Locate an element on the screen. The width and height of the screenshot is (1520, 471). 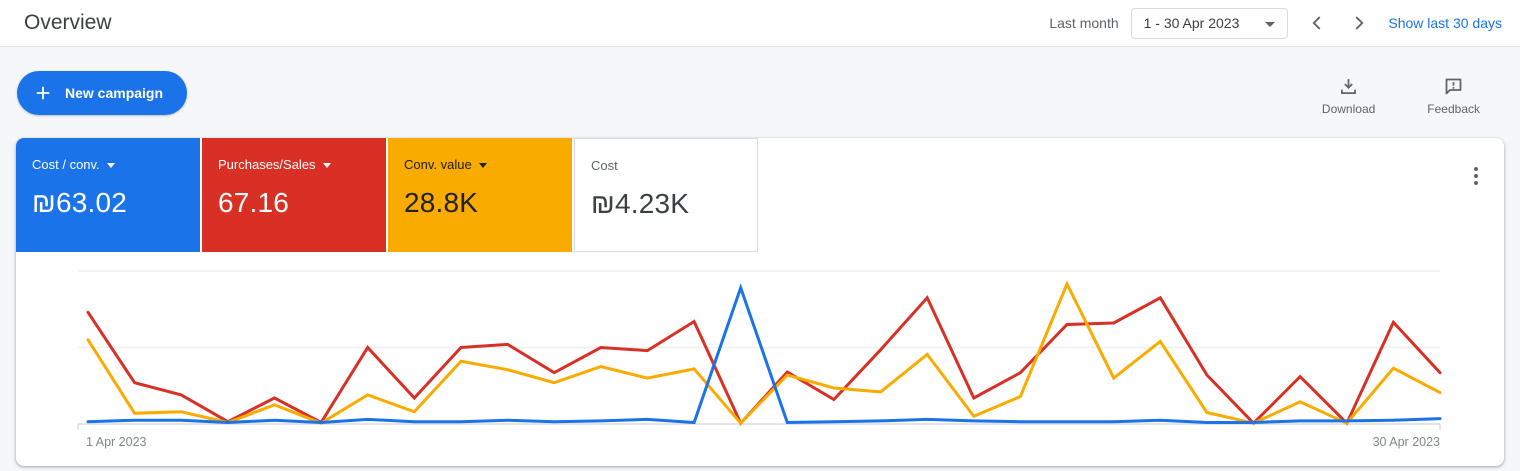
page-title: Overview is located at coordinates (68, 22).